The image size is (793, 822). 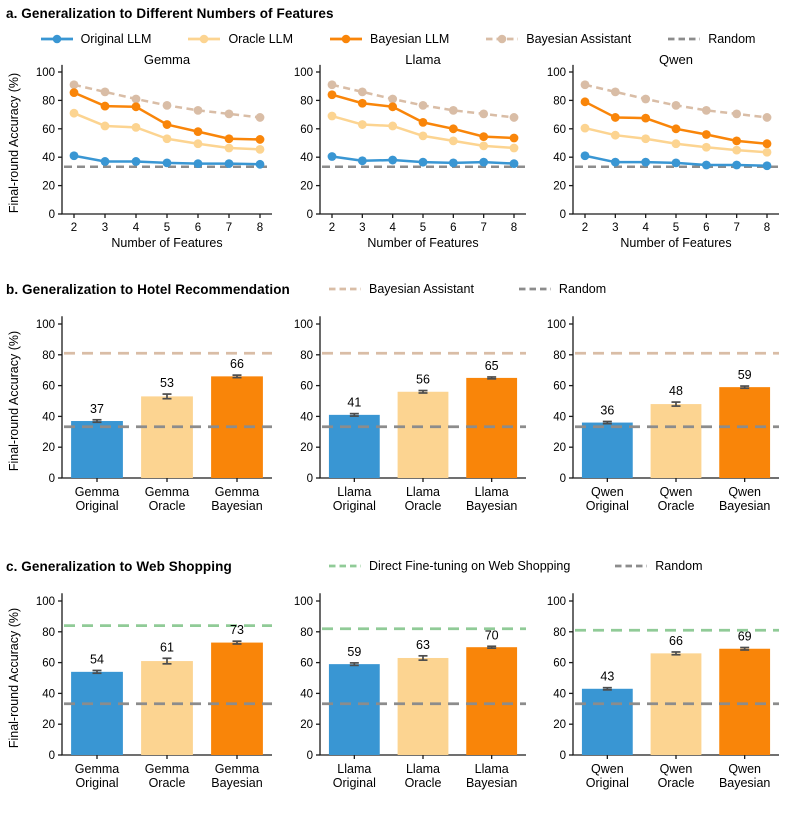 I want to click on error-bars, so click(x=422, y=396).